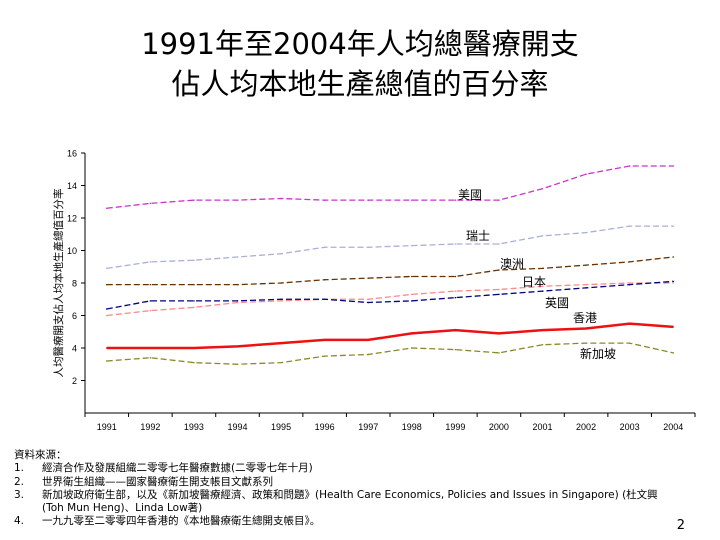 This screenshot has height=540, width=720. Describe the element at coordinates (237, 427) in the screenshot. I see `x-tick-label: 1994` at that location.